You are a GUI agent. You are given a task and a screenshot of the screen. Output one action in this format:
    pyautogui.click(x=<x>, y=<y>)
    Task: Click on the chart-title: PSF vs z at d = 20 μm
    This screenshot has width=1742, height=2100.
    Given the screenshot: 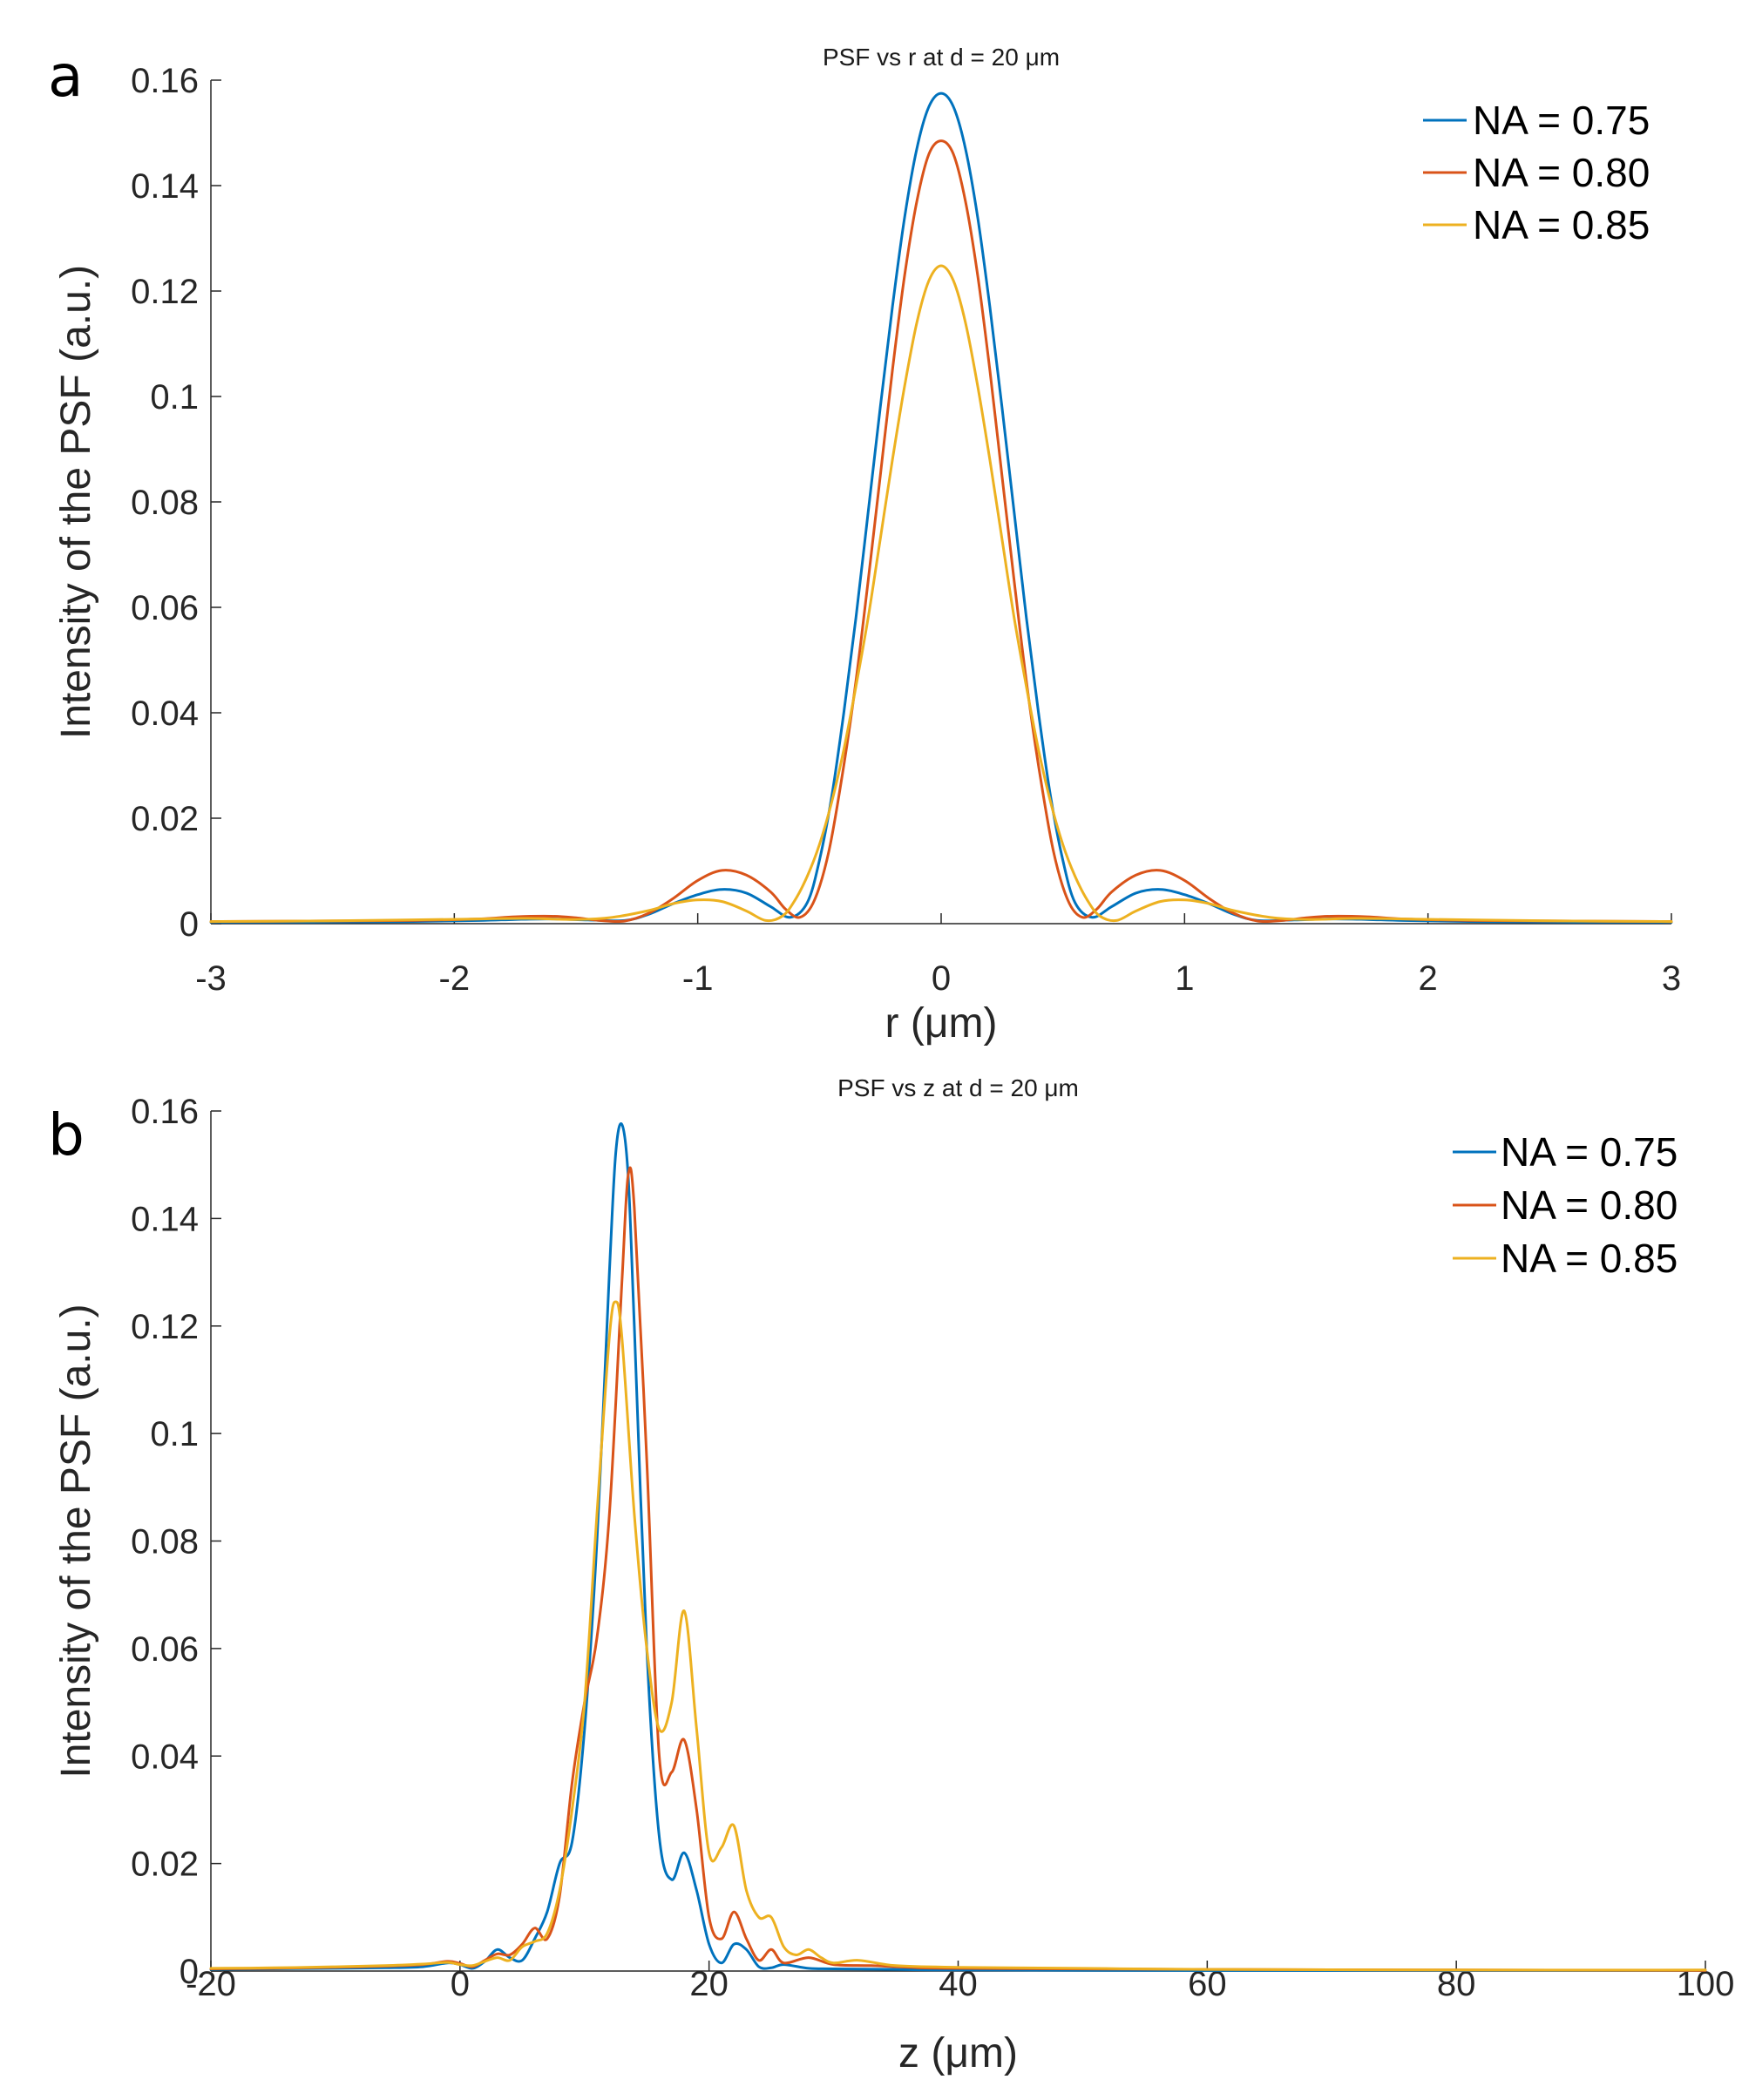 What is the action you would take?
    pyautogui.click(x=958, y=1087)
    